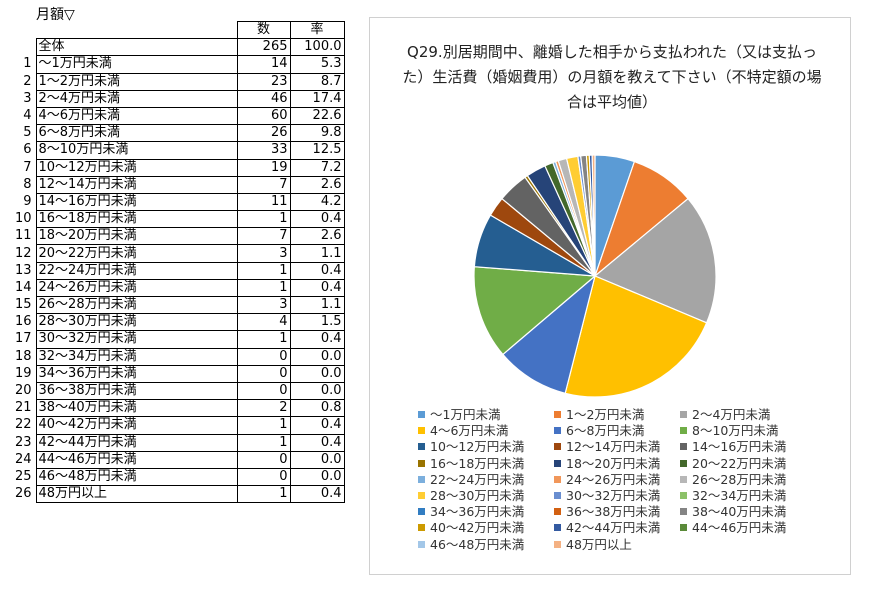  What do you see at coordinates (27, 64) in the screenshot?
I see `row-number: 1` at bounding box center [27, 64].